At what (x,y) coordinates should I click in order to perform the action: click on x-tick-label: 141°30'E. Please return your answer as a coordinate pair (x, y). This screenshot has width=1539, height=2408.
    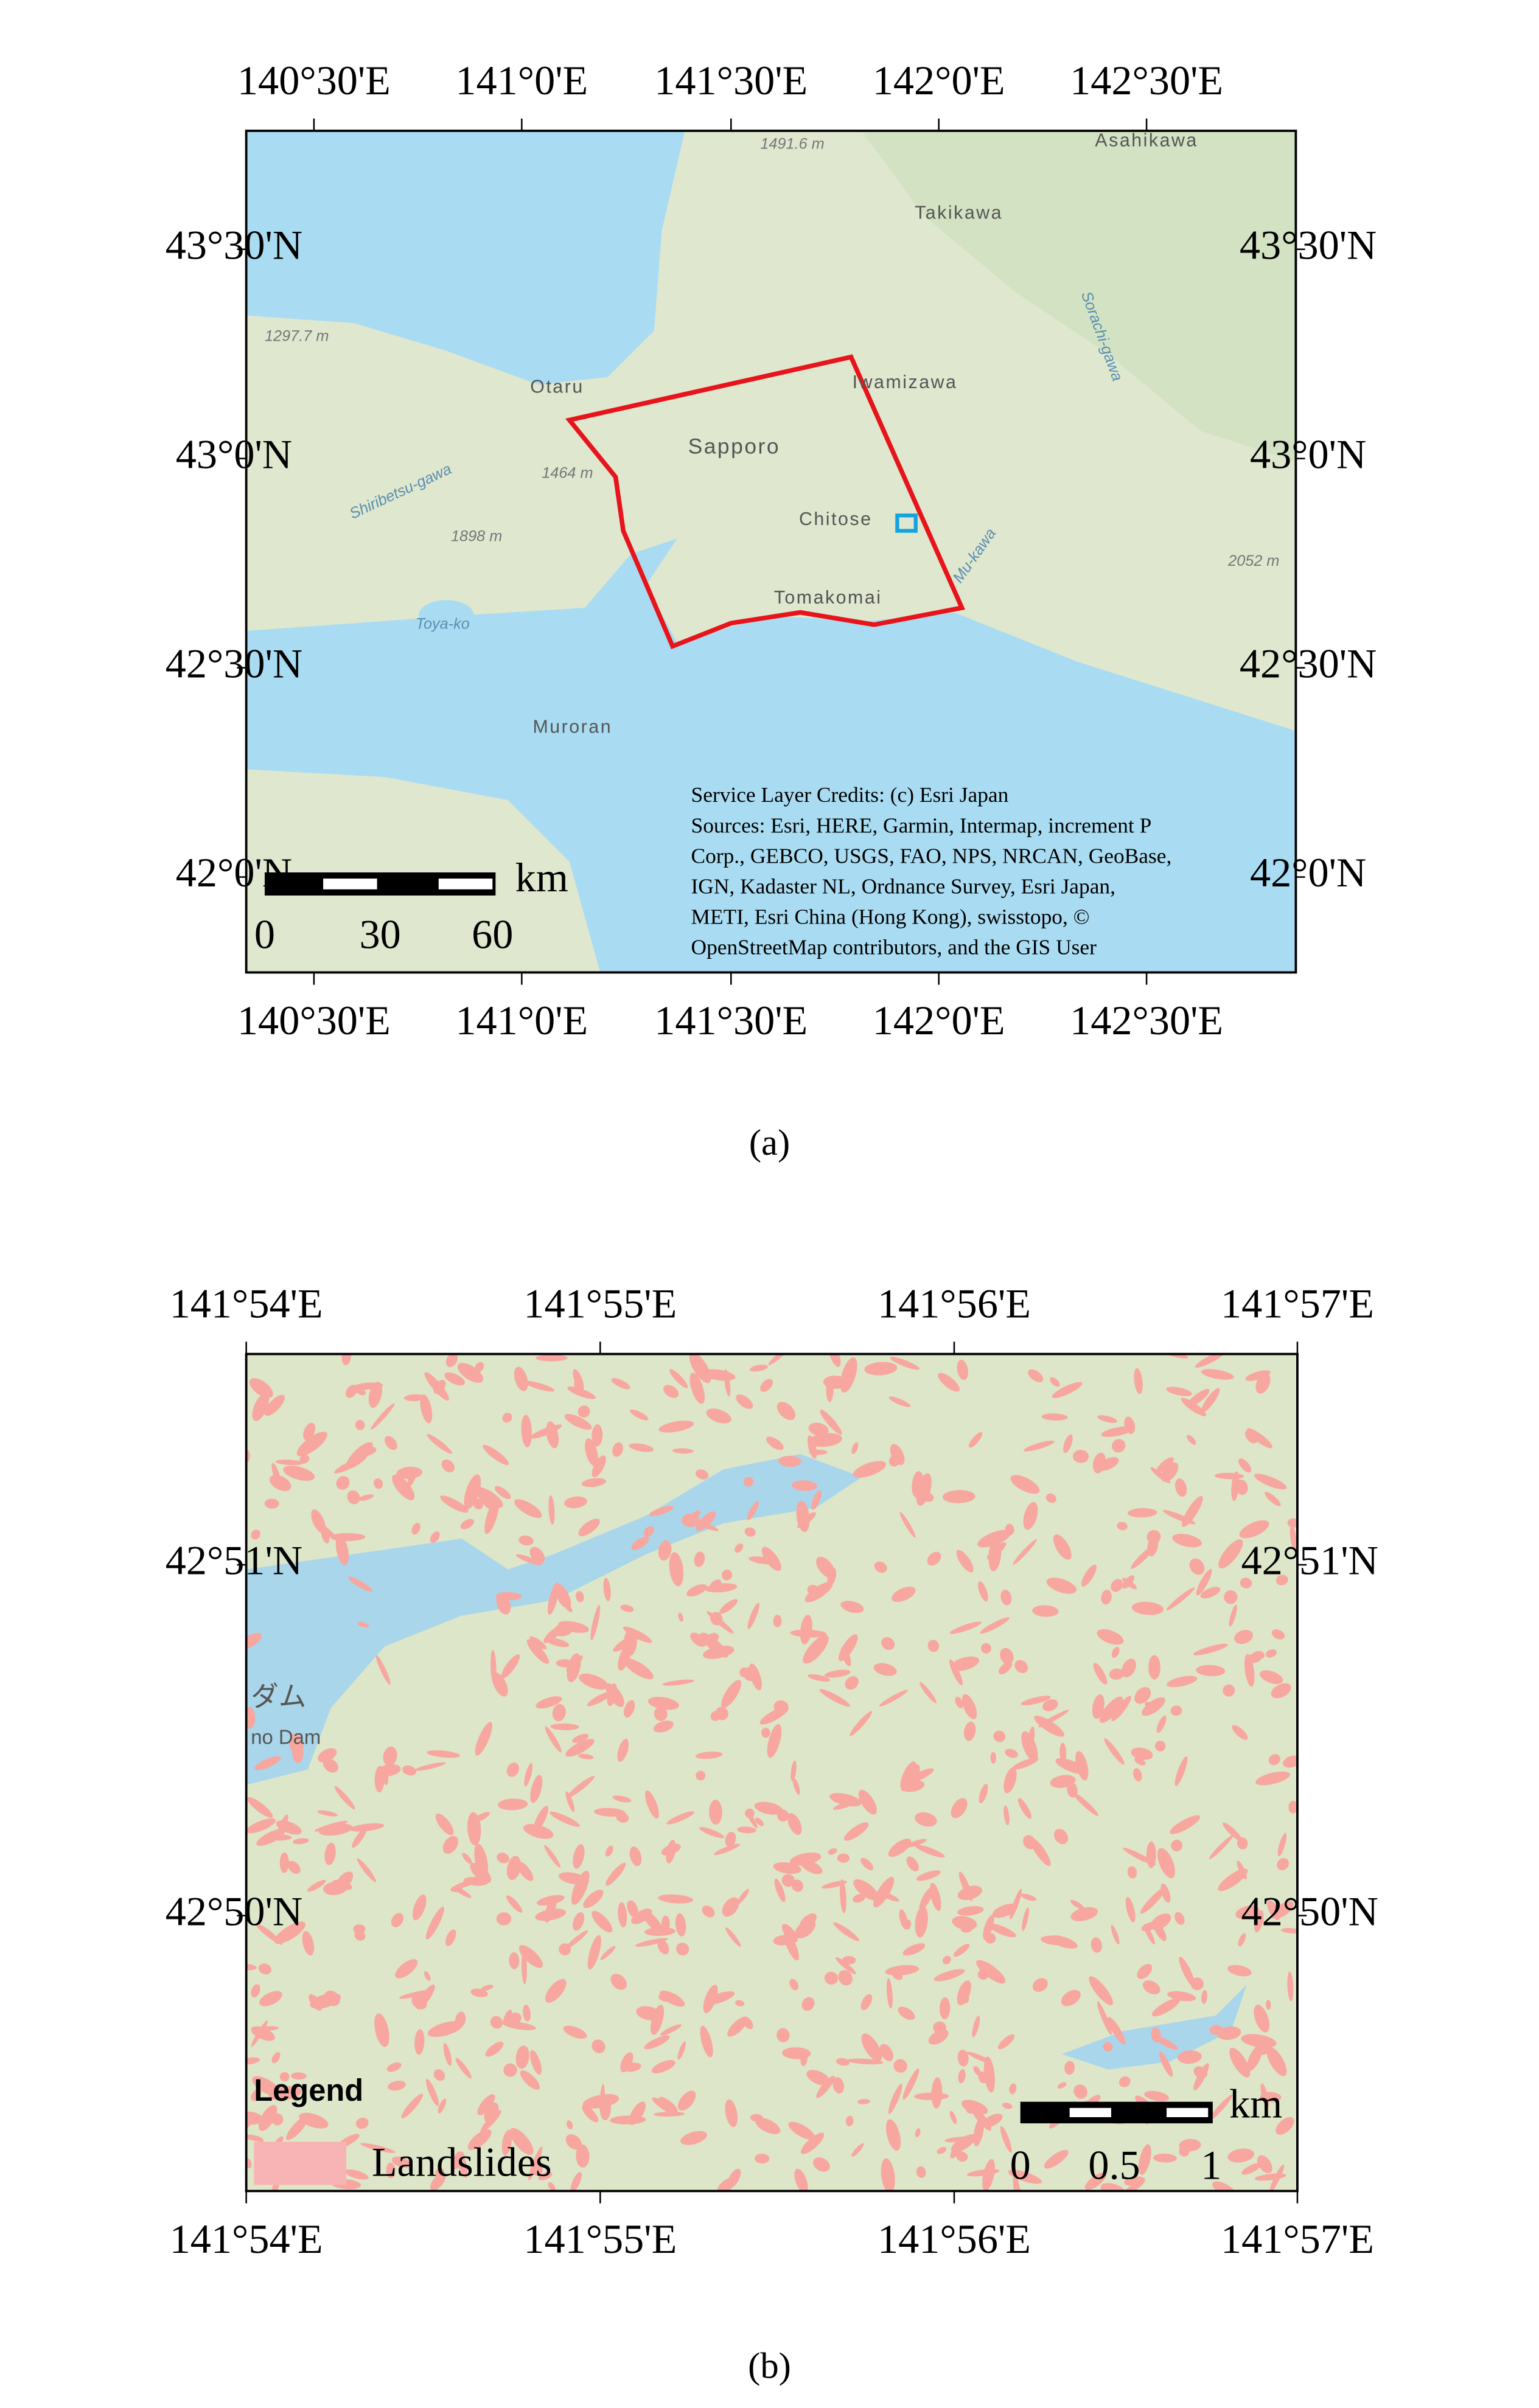
    Looking at the image, I should click on (731, 1020).